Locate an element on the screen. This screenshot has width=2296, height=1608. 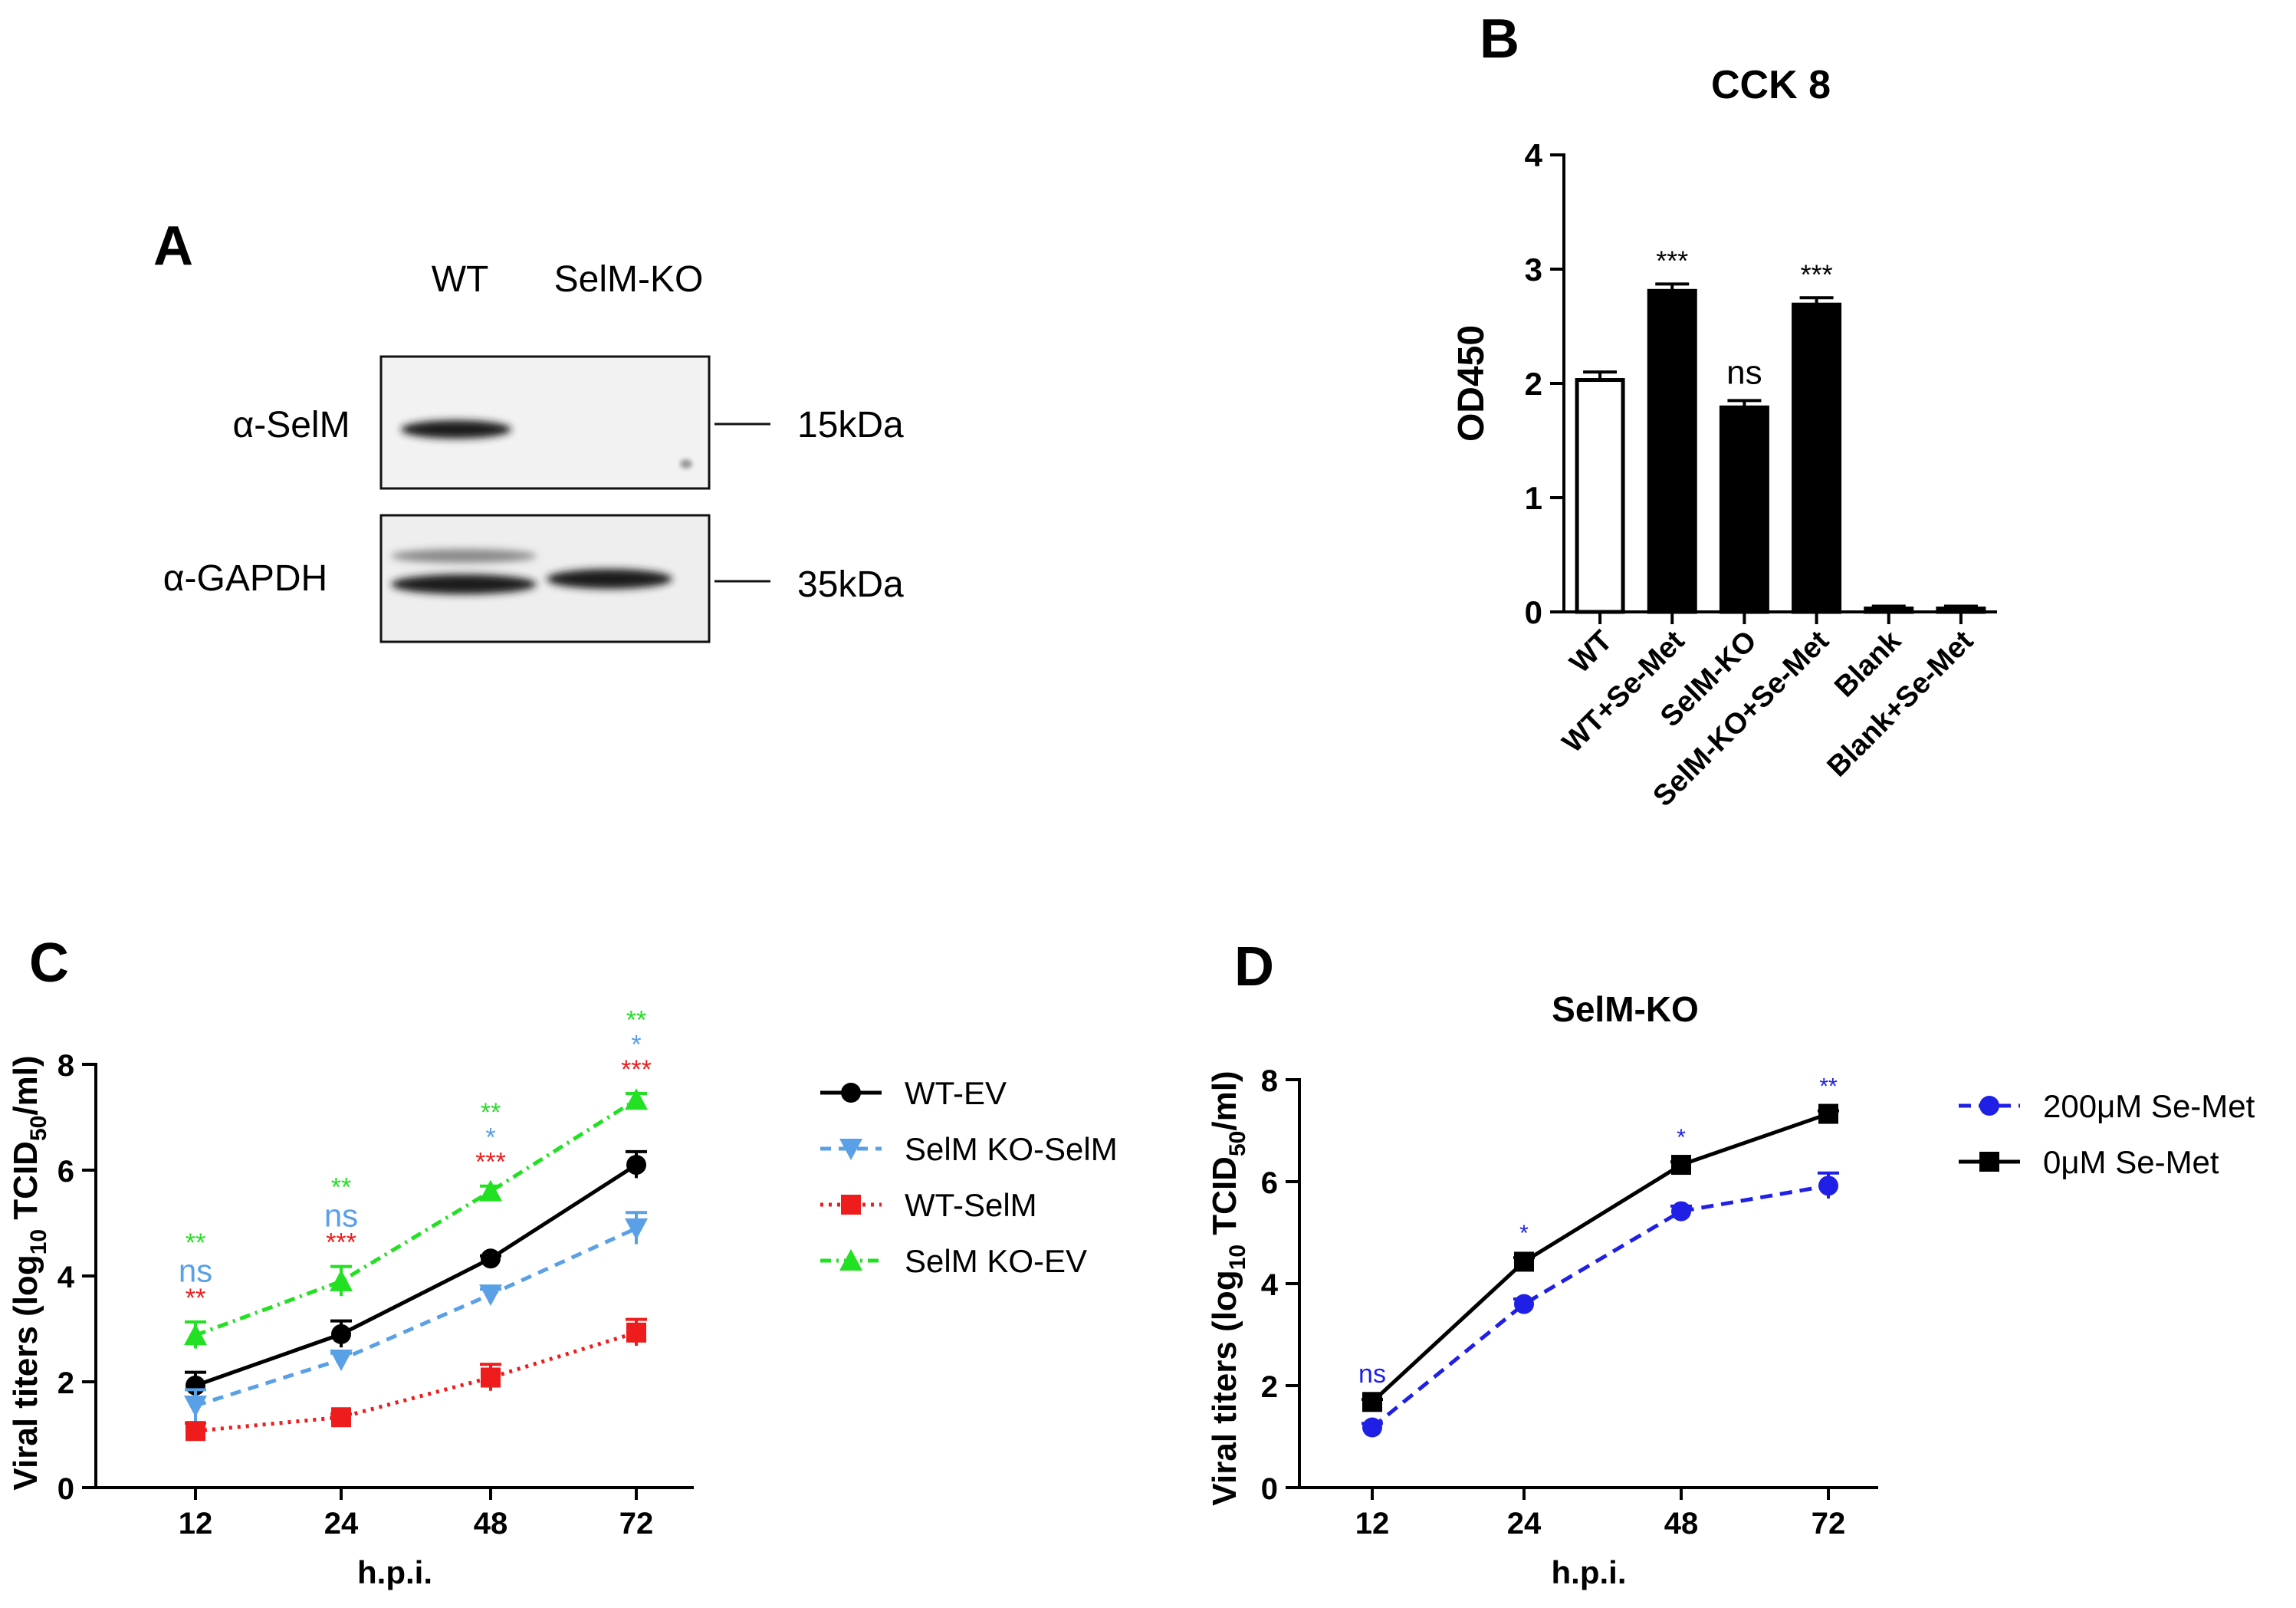
chart-c-significance-12: ns is located at coordinates (195, 1271).